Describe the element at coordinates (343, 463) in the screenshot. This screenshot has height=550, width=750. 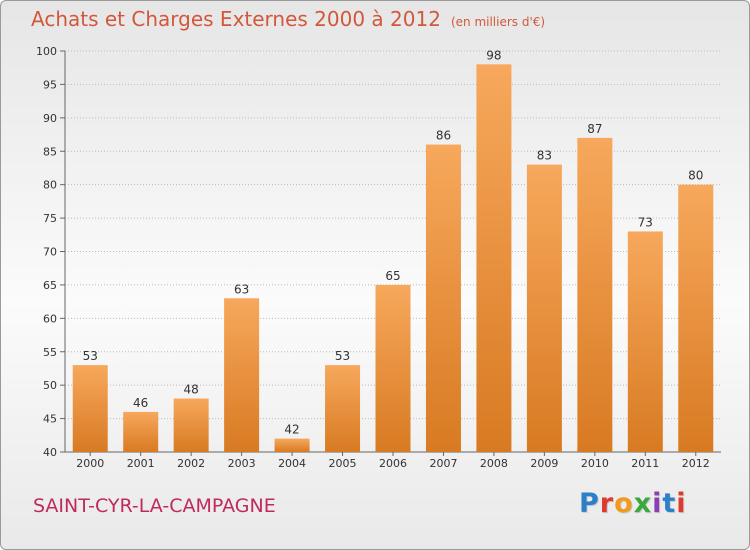
I see `x-tick-label-2005: 2005` at that location.